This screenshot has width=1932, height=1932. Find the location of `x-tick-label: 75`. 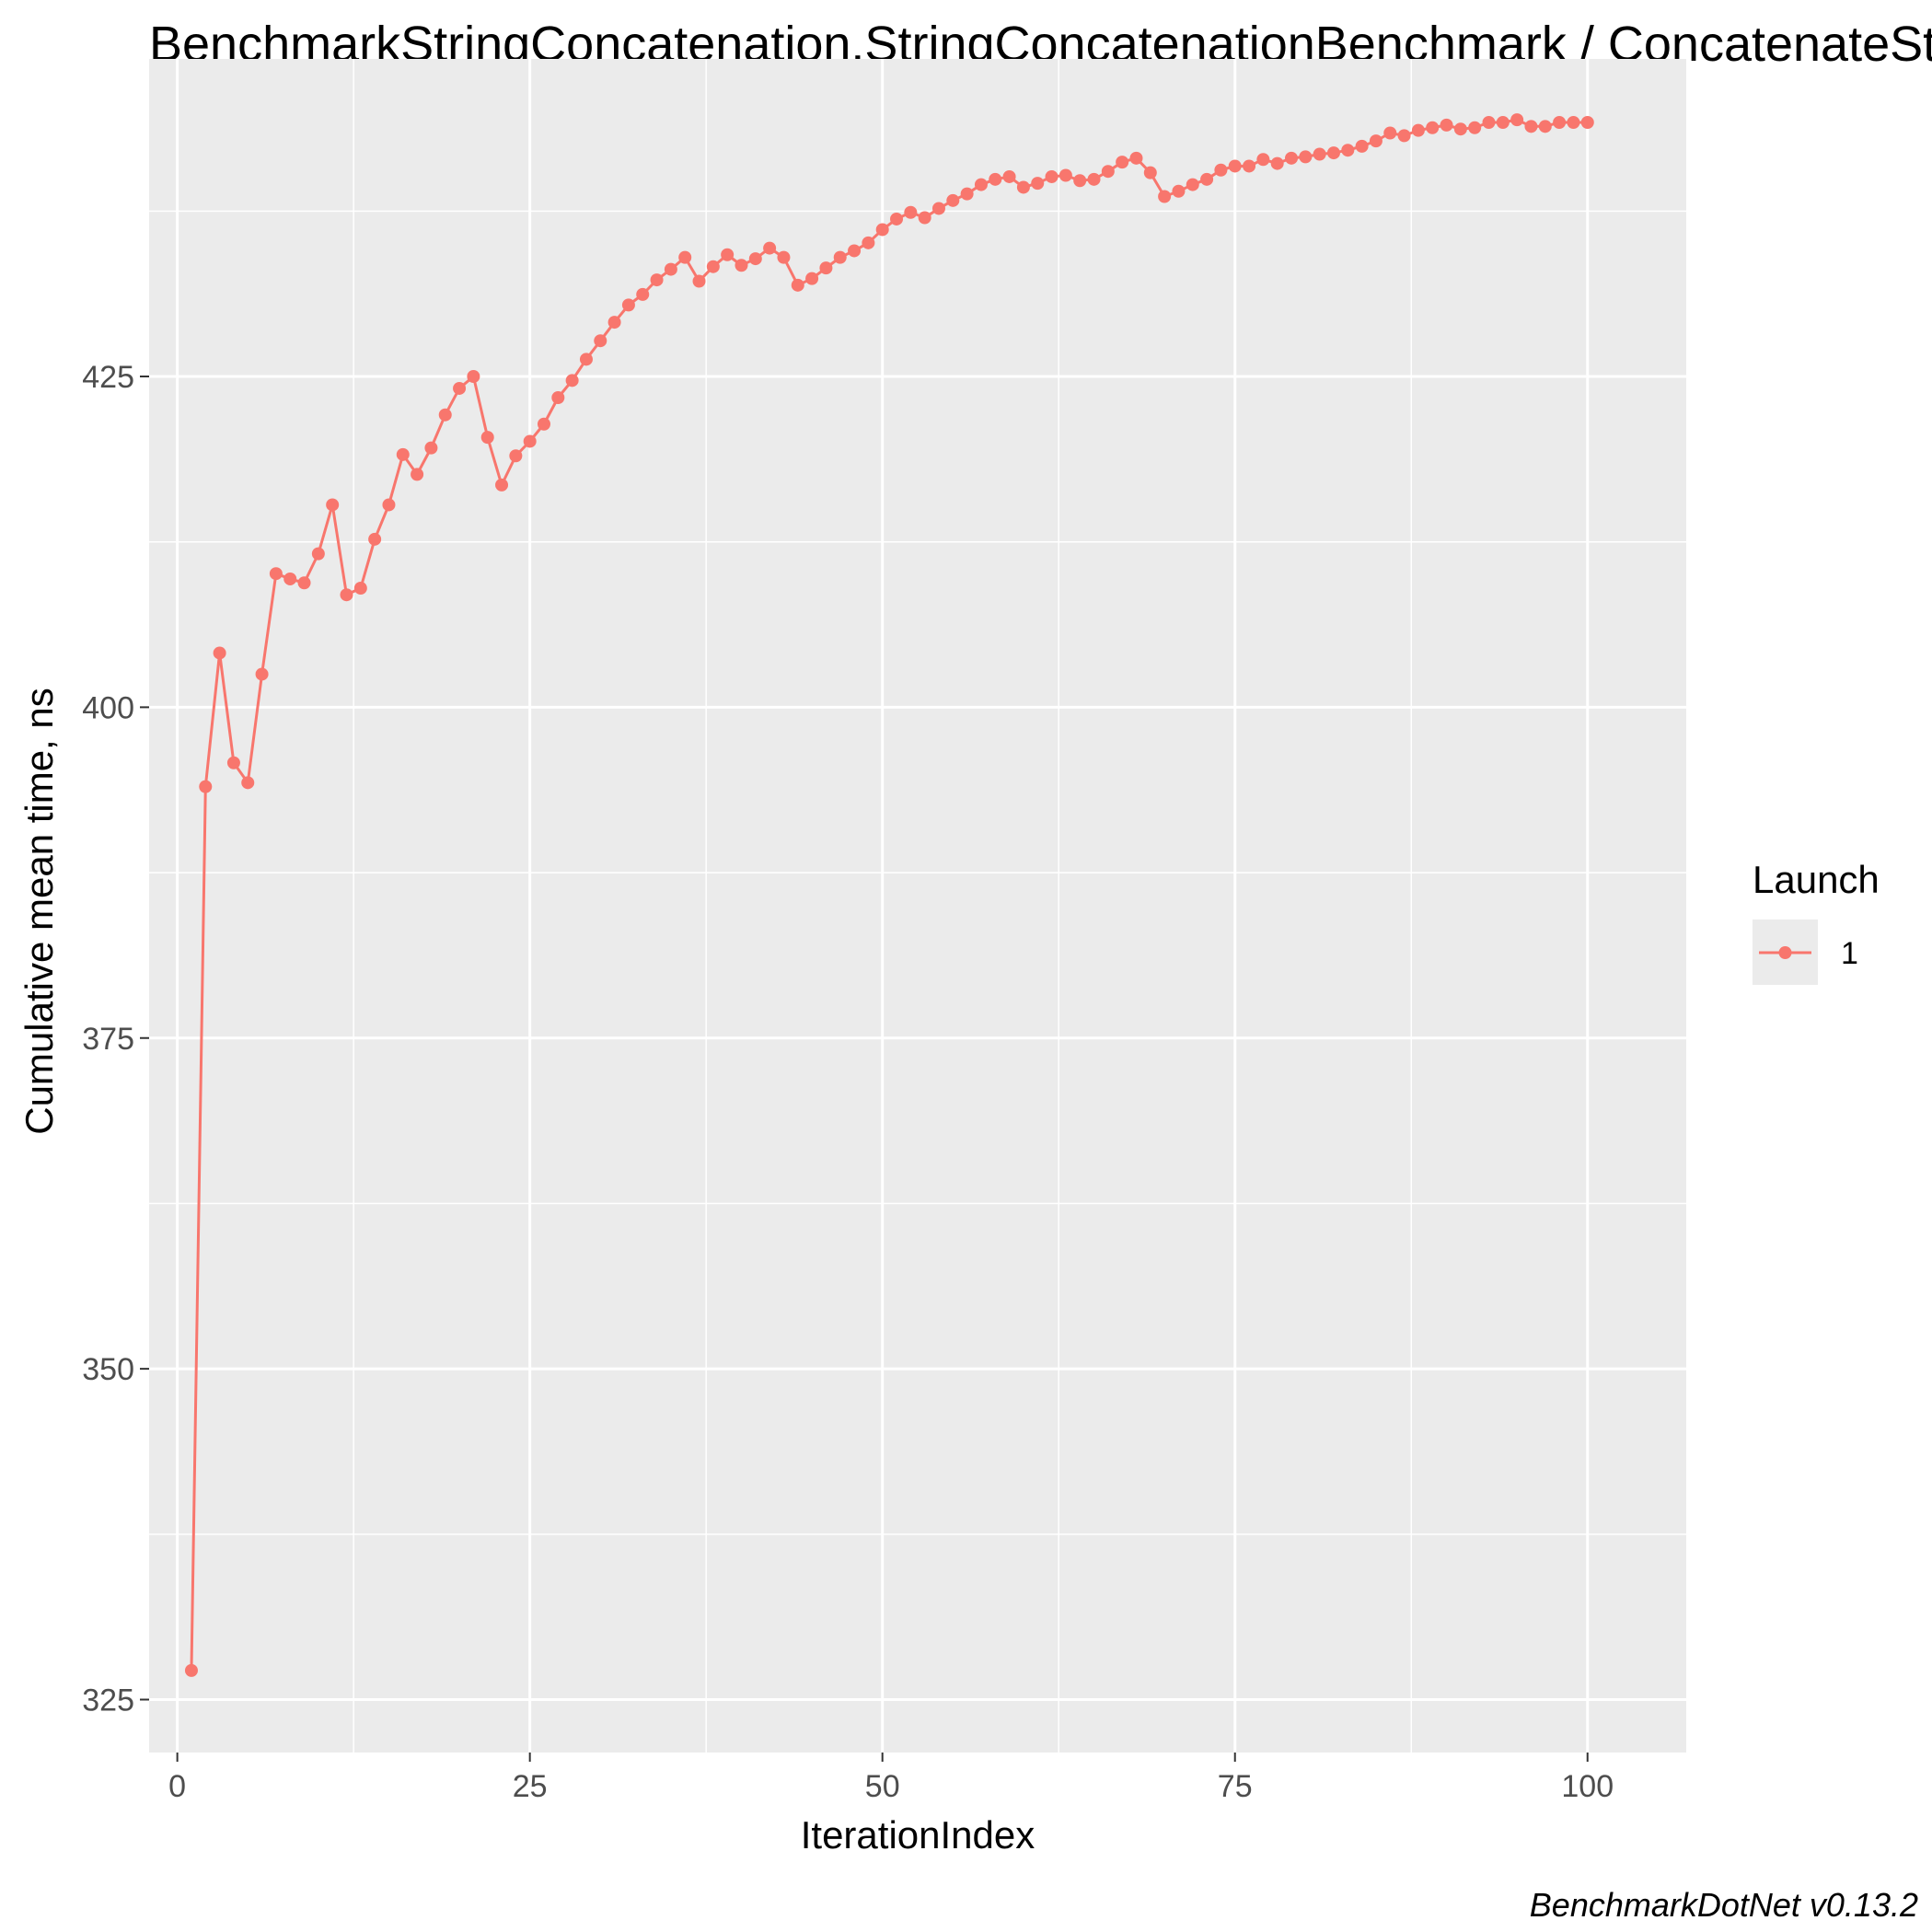

x-tick-label: 75 is located at coordinates (1235, 1787).